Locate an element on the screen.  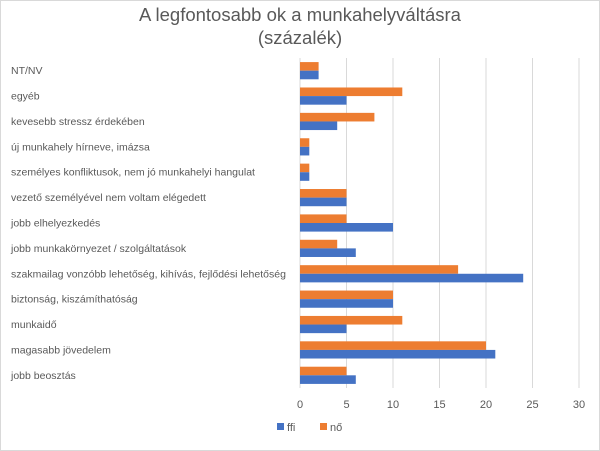
category-label: biztonság, kiszámíthatóság is located at coordinates (74, 300).